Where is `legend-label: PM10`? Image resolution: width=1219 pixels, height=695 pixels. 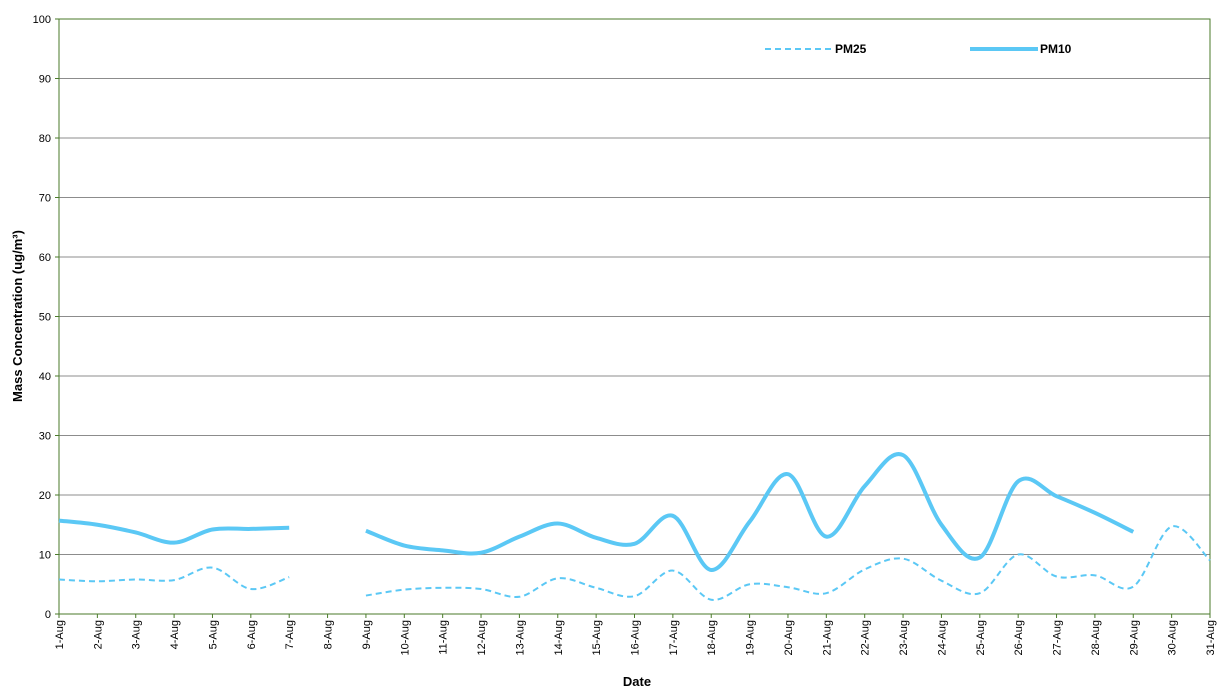
legend-label: PM10 is located at coordinates (1056, 49).